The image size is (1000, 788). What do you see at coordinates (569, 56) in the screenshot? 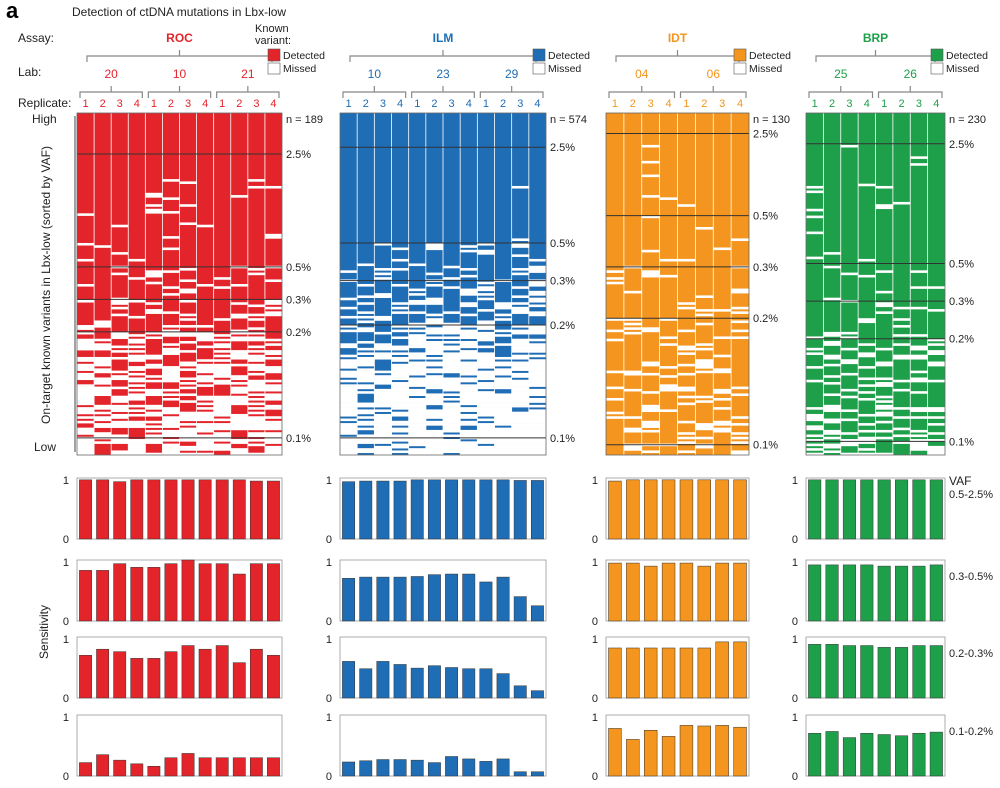
I see `legend-detected-label-ilm: Detected` at bounding box center [569, 56].